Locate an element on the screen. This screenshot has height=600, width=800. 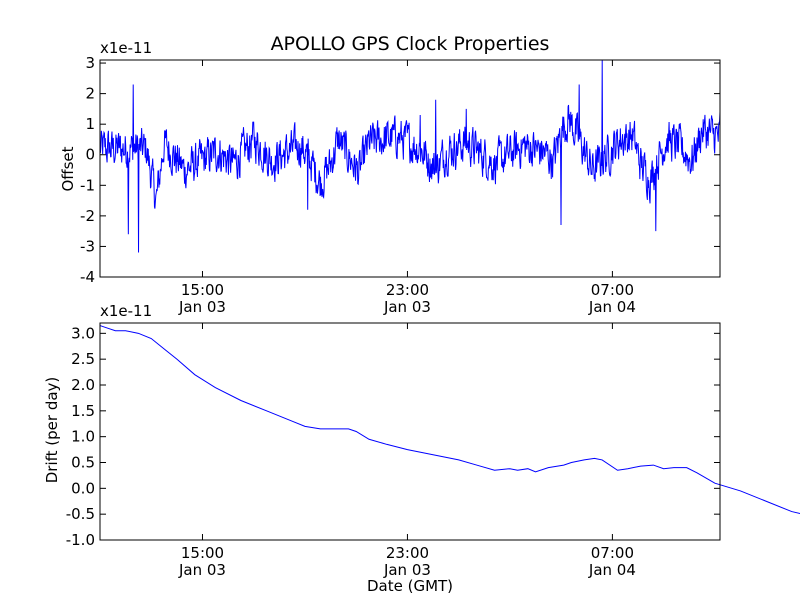
x-axis-label: Date (GMT) is located at coordinates (410, 586).